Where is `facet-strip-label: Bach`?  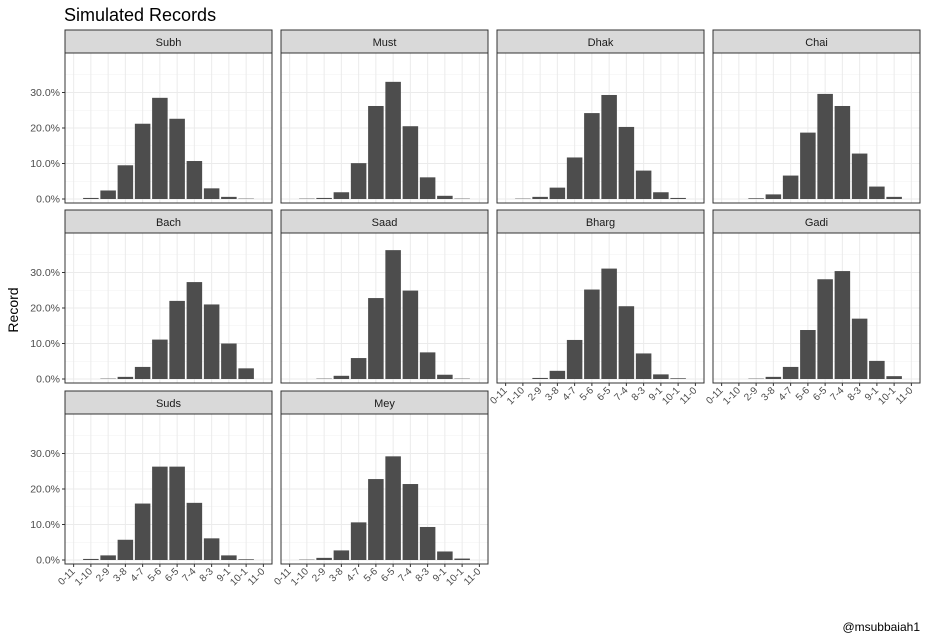
facet-strip-label: Bach is located at coordinates (168, 223).